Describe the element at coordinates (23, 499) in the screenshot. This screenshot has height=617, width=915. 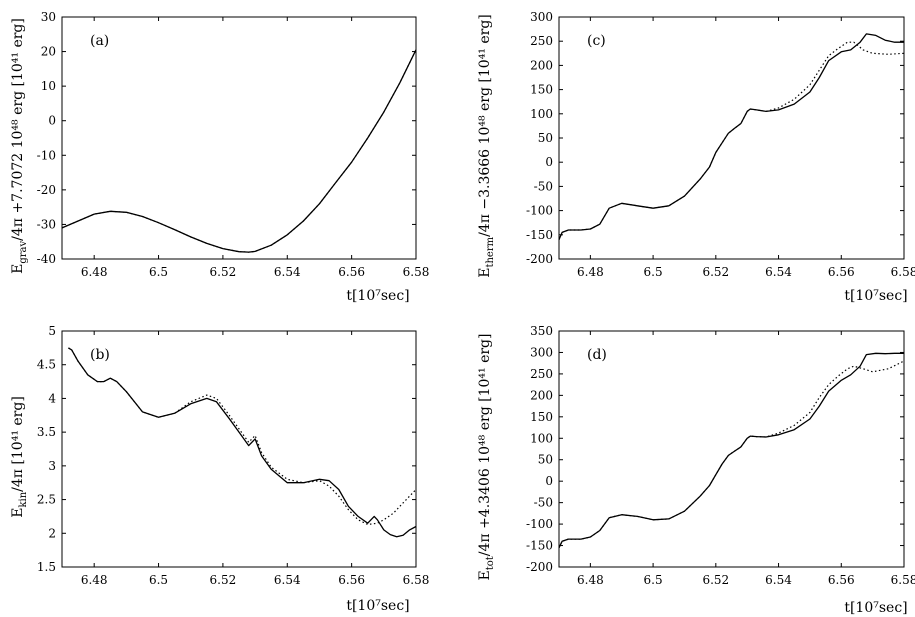
I see `y-axis-label-sub: kin` at that location.